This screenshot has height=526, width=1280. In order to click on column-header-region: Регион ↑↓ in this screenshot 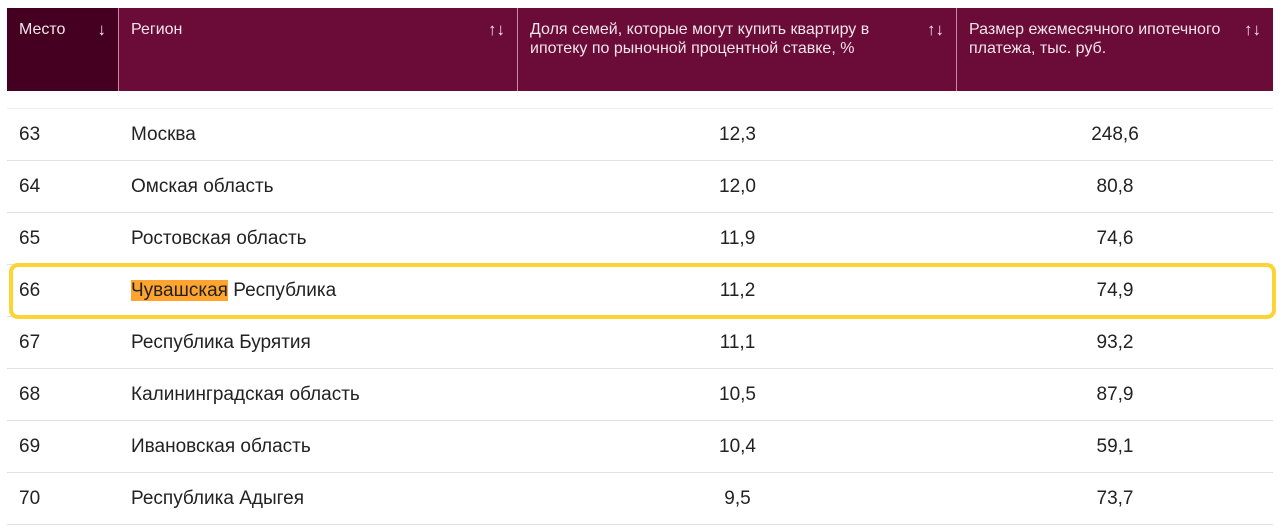, I will do `click(318, 49)`.